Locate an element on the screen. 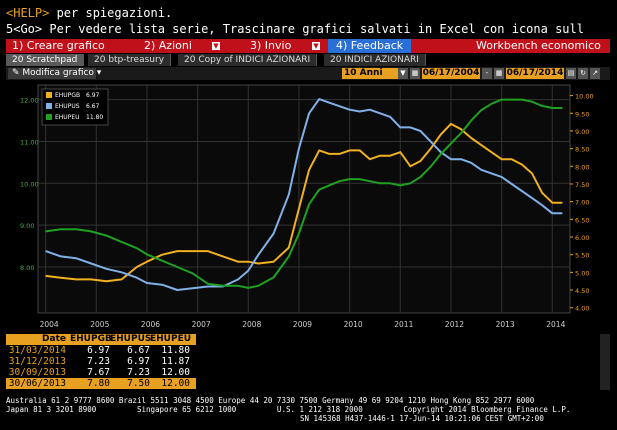  period-select: 10 Anni is located at coordinates (370, 73).